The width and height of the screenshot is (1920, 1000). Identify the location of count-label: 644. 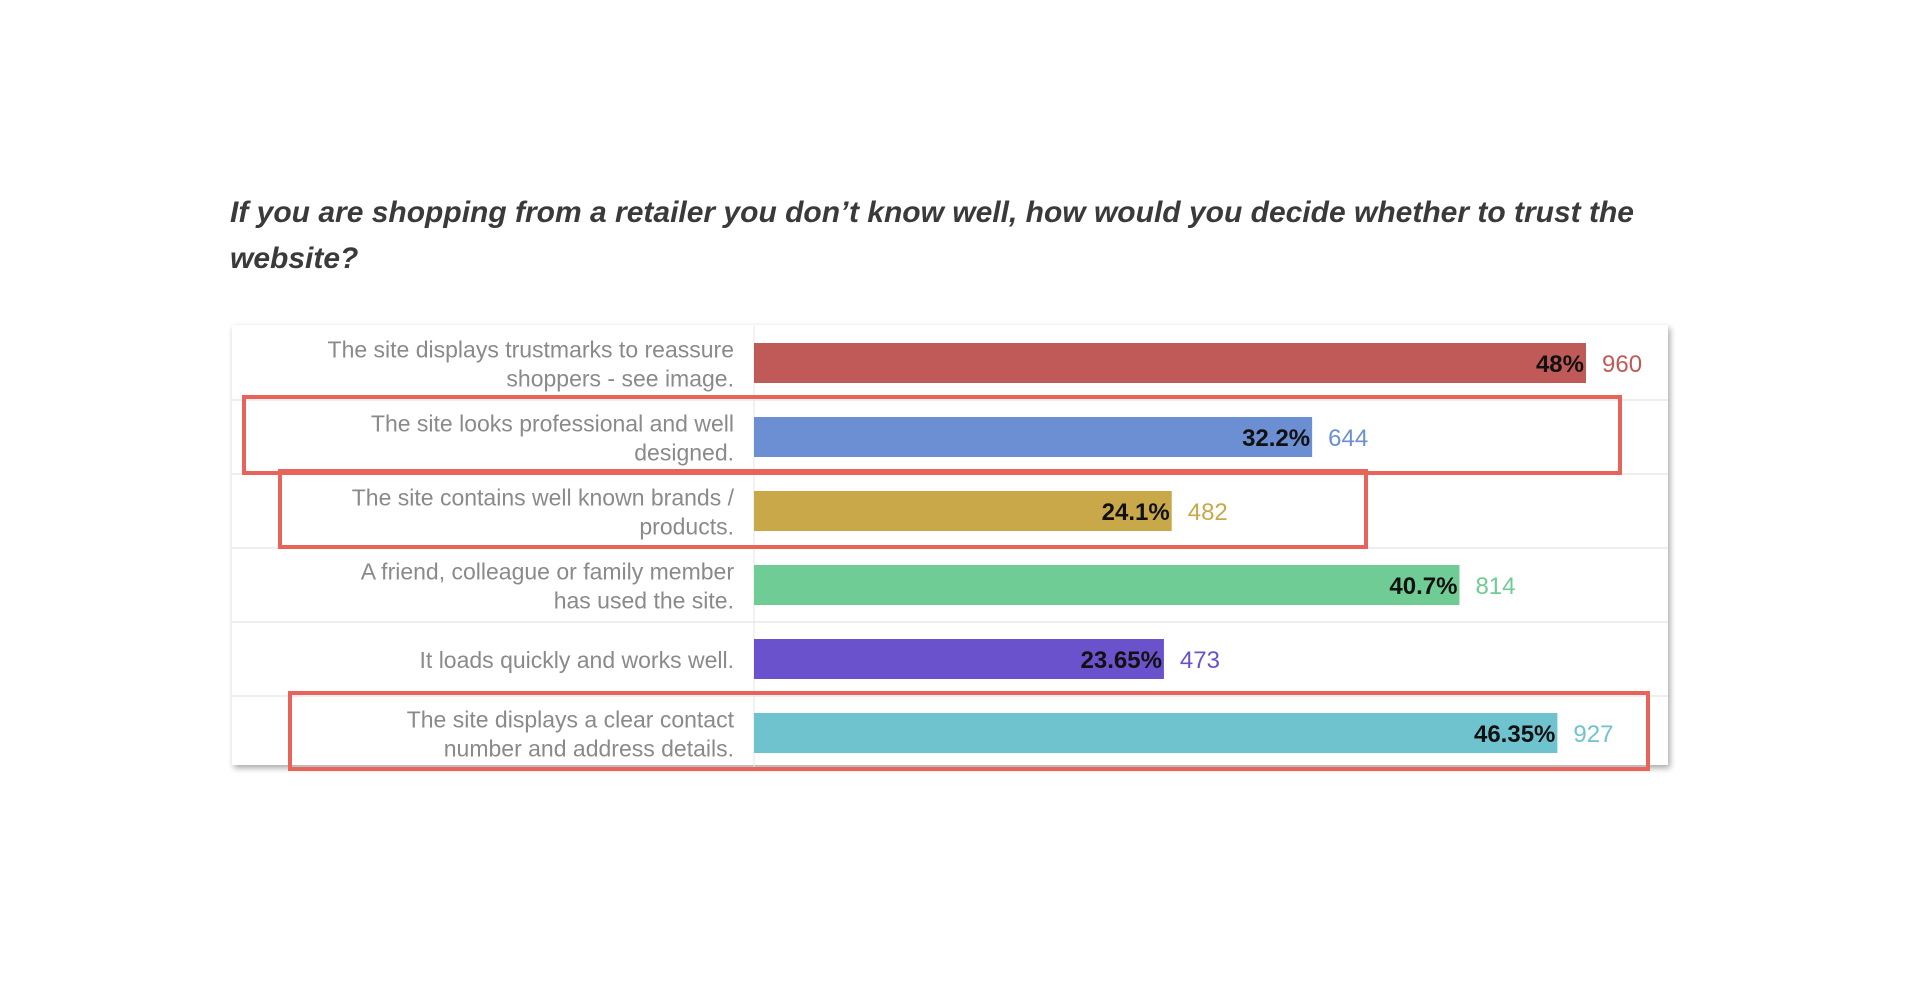
(1348, 438).